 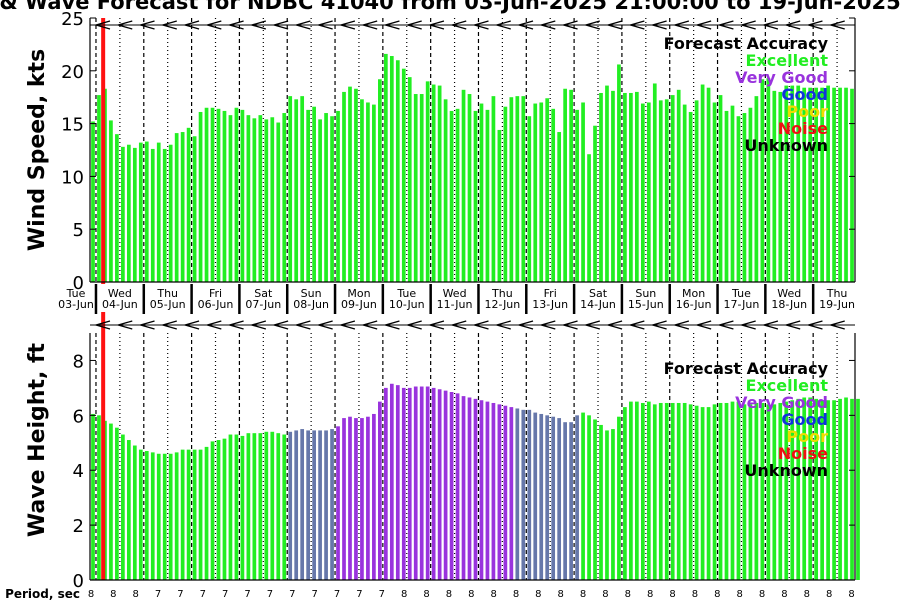 I want to click on legend-item: Good, so click(x=804, y=419).